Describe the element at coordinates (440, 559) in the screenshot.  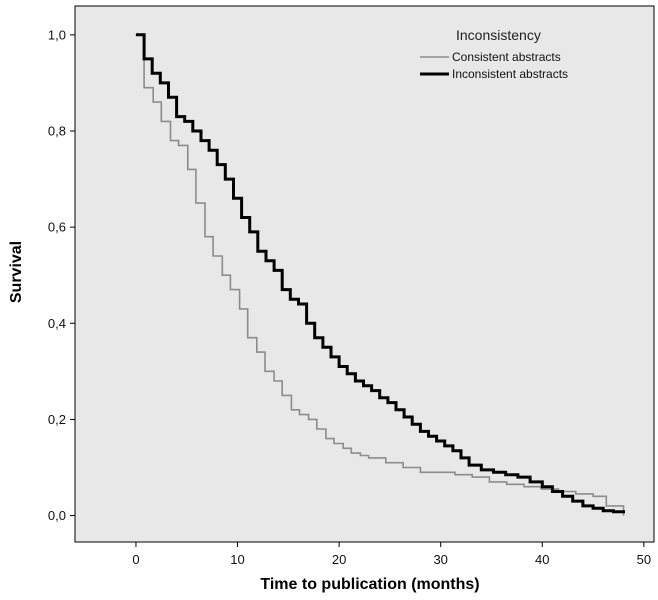
I see `x-tick-label: 30` at that location.